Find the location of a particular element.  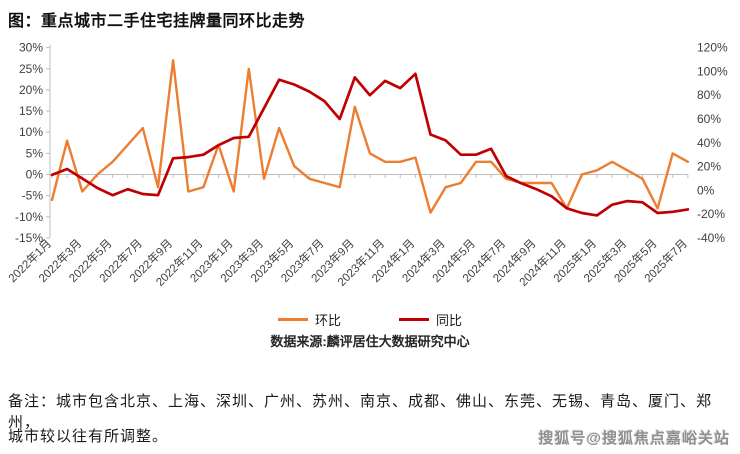

legend-label-mom: 环比 is located at coordinates (327, 320).